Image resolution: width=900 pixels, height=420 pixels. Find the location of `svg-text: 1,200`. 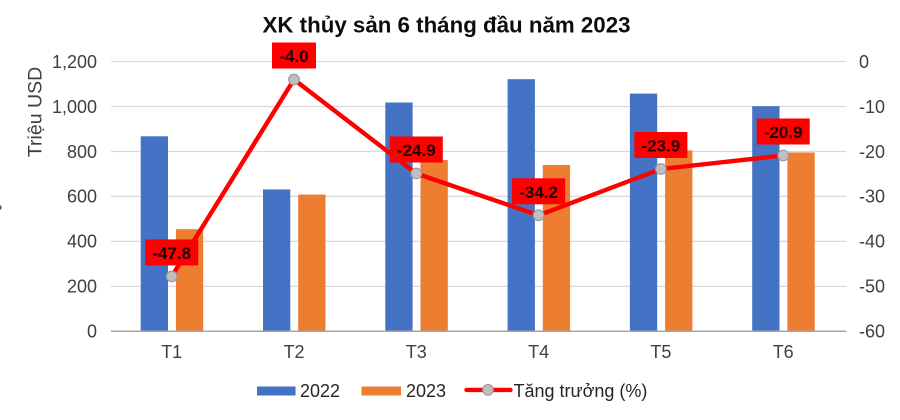

svg-text: 1,200 is located at coordinates (74, 62).